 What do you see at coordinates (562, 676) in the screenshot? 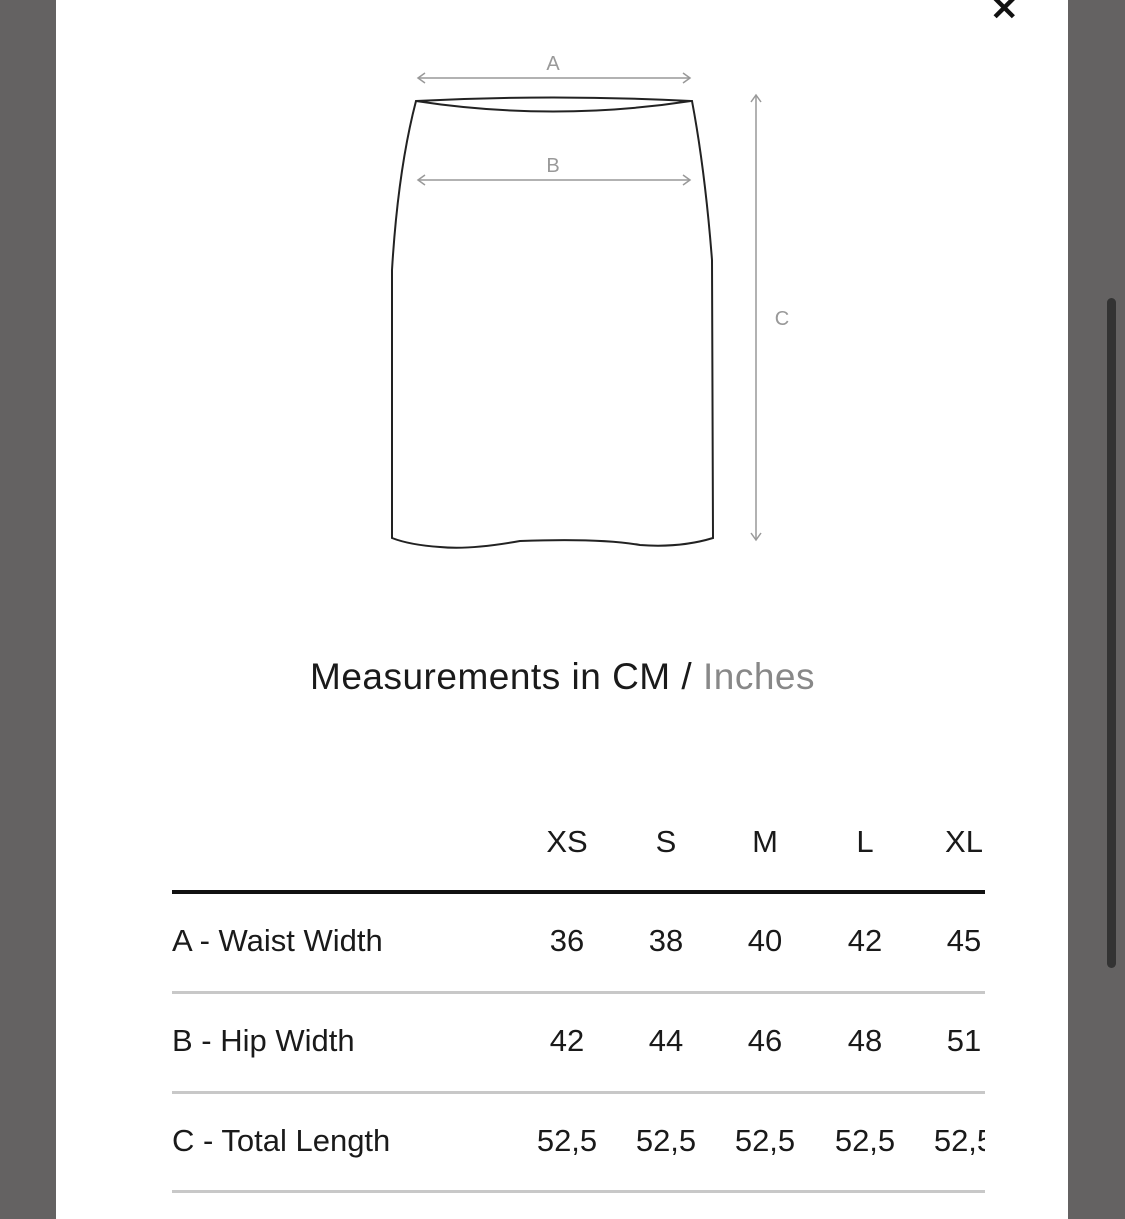
I see `measurement-heading: Measurements in CM / Inches` at bounding box center [562, 676].